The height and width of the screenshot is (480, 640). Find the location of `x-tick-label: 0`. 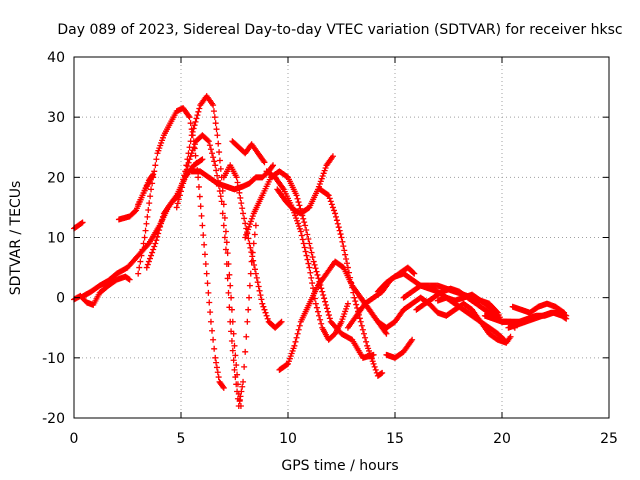

x-tick-label: 0 is located at coordinates (74, 439).